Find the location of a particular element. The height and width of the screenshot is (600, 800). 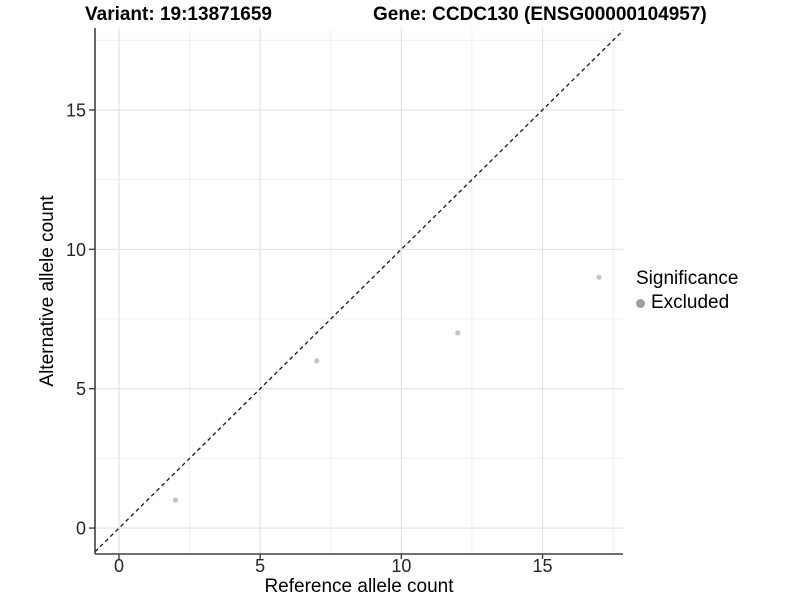

y-tick-label: 0 is located at coordinates (81, 529).